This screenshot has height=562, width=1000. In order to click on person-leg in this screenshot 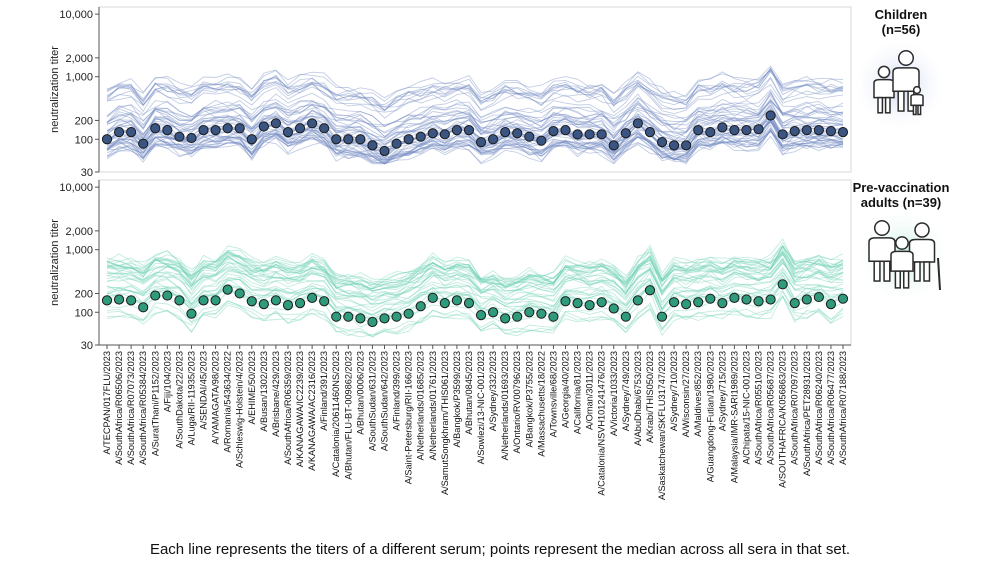, I will do `click(919, 110)`.